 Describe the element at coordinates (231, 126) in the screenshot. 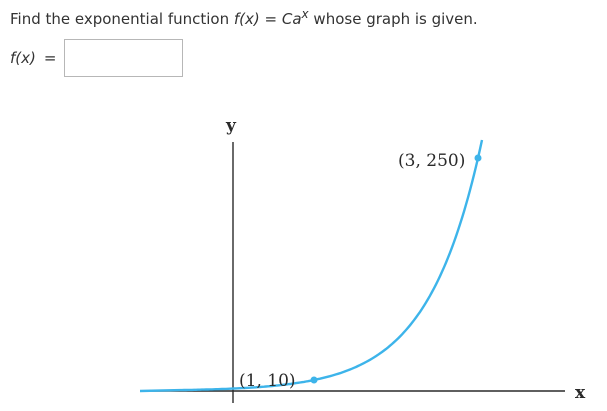

I see `y-axis-label: y` at that location.